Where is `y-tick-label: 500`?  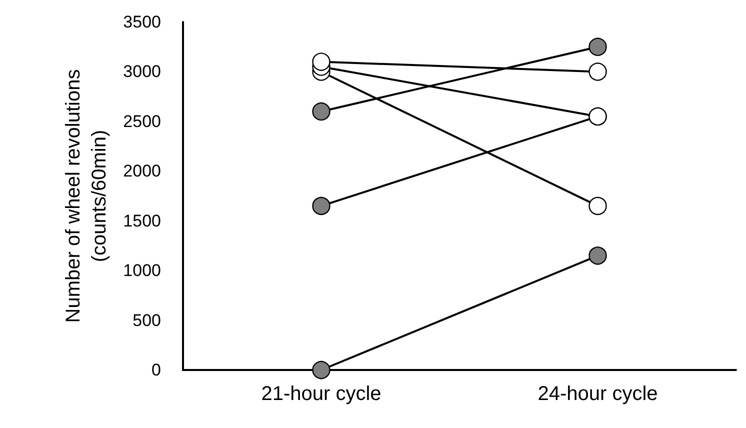 y-tick-label: 500 is located at coordinates (146, 320).